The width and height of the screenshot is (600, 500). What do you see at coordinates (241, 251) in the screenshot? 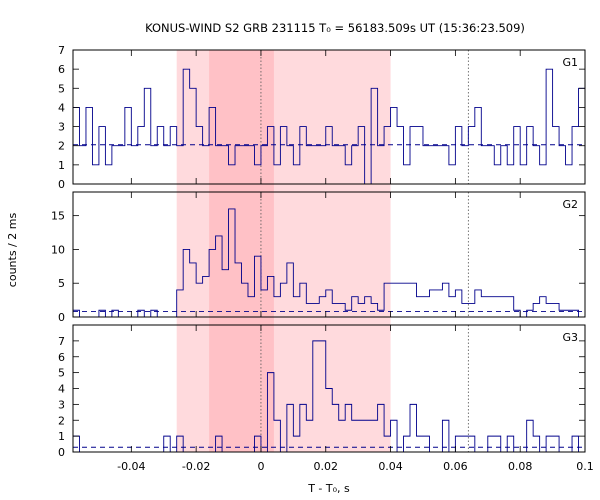
I see `shaded-interval-dark` at bounding box center [241, 251].